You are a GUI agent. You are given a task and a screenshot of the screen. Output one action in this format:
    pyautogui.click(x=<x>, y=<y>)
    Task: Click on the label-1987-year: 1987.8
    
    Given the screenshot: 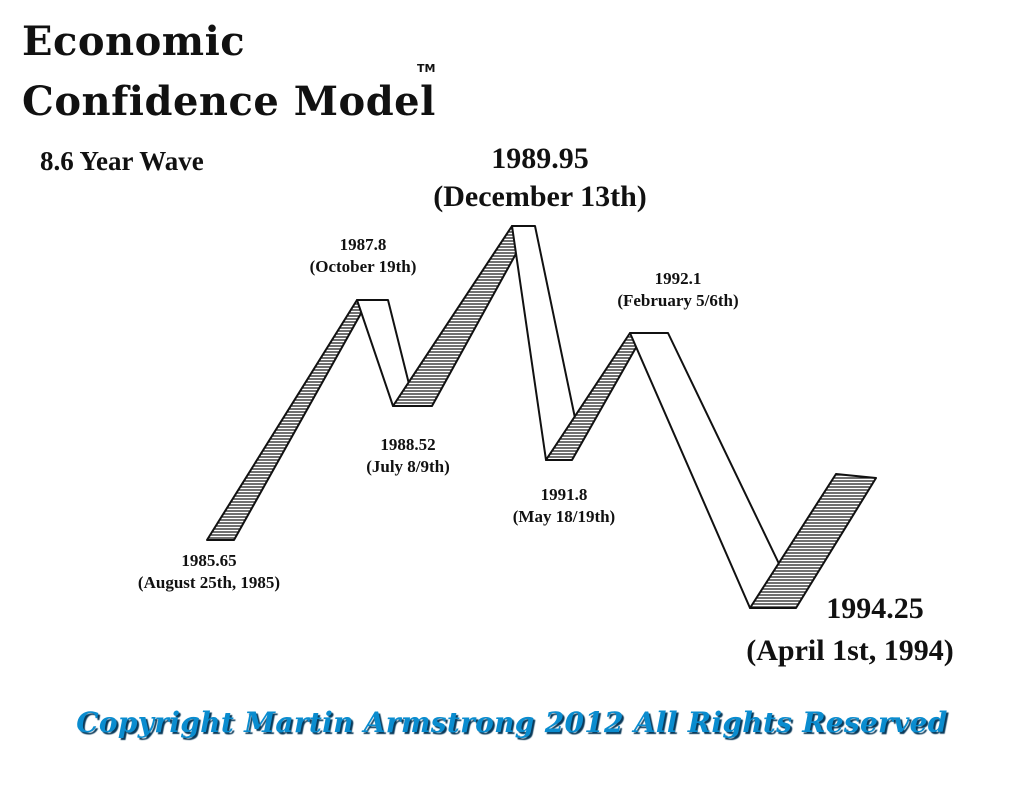 What is the action you would take?
    pyautogui.click(x=363, y=244)
    